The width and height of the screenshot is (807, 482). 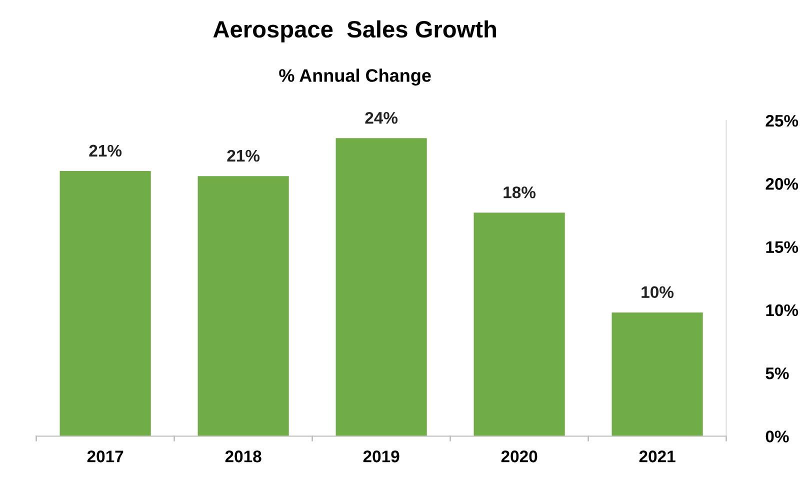 I want to click on chart-subtitle: % Annual Change, so click(x=355, y=77).